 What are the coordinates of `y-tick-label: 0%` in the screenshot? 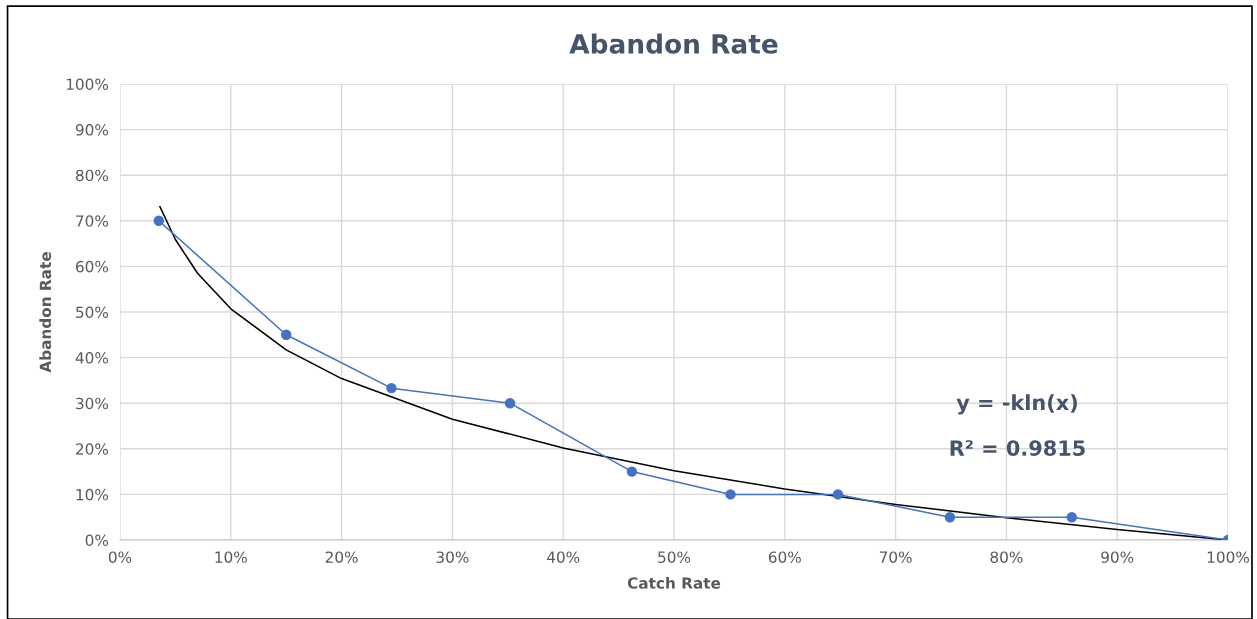 It's located at (97, 540).